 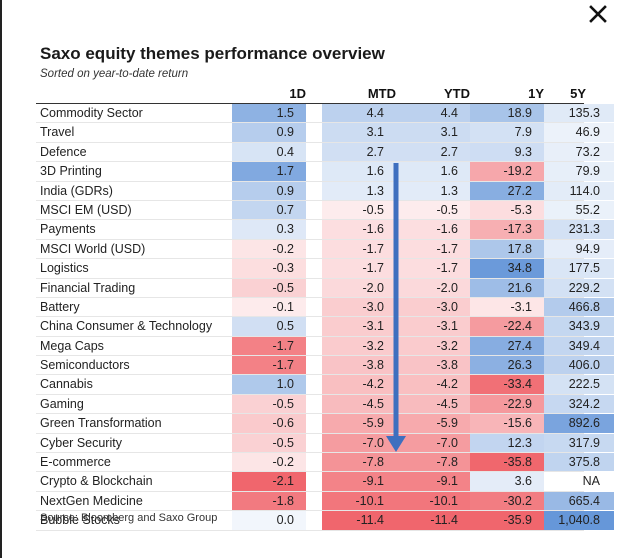 I want to click on table-row: Cannabis 1.0 -4.2 -4.2 -33.4 222.5, so click(x=325, y=385).